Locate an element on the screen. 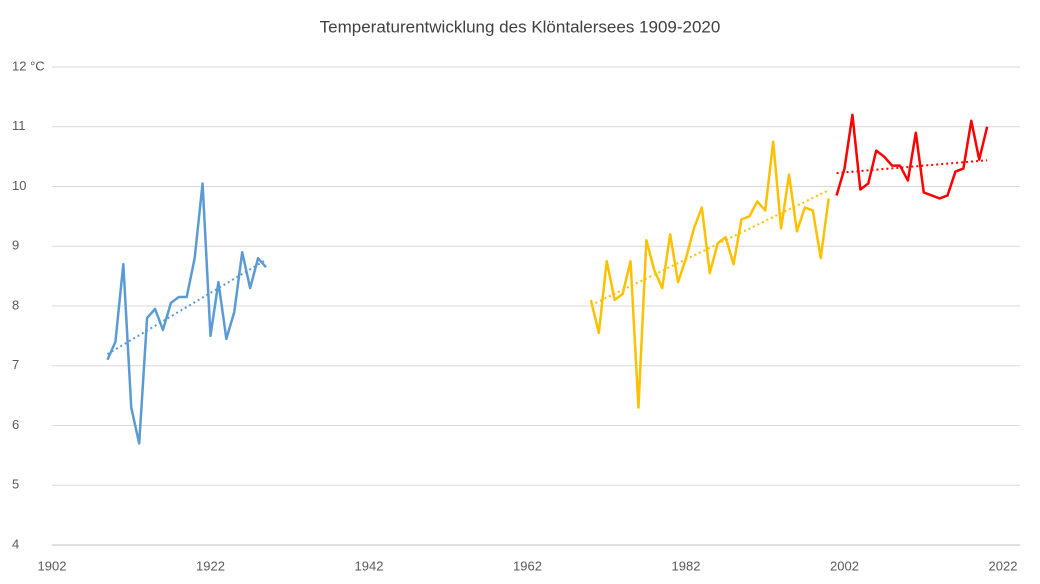 This screenshot has width=1040, height=584. y-tick-label: 9 is located at coordinates (15, 245).